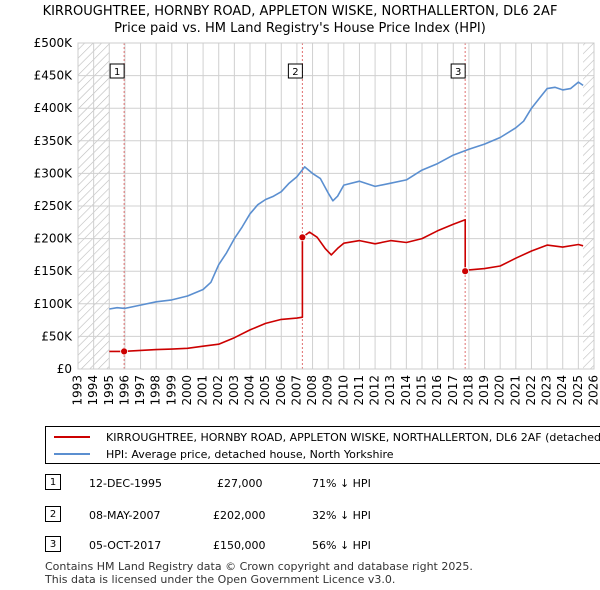 The height and width of the screenshot is (590, 600). What do you see at coordinates (265, 390) in the screenshot?
I see `x-tick-label: 2005` at bounding box center [265, 390].